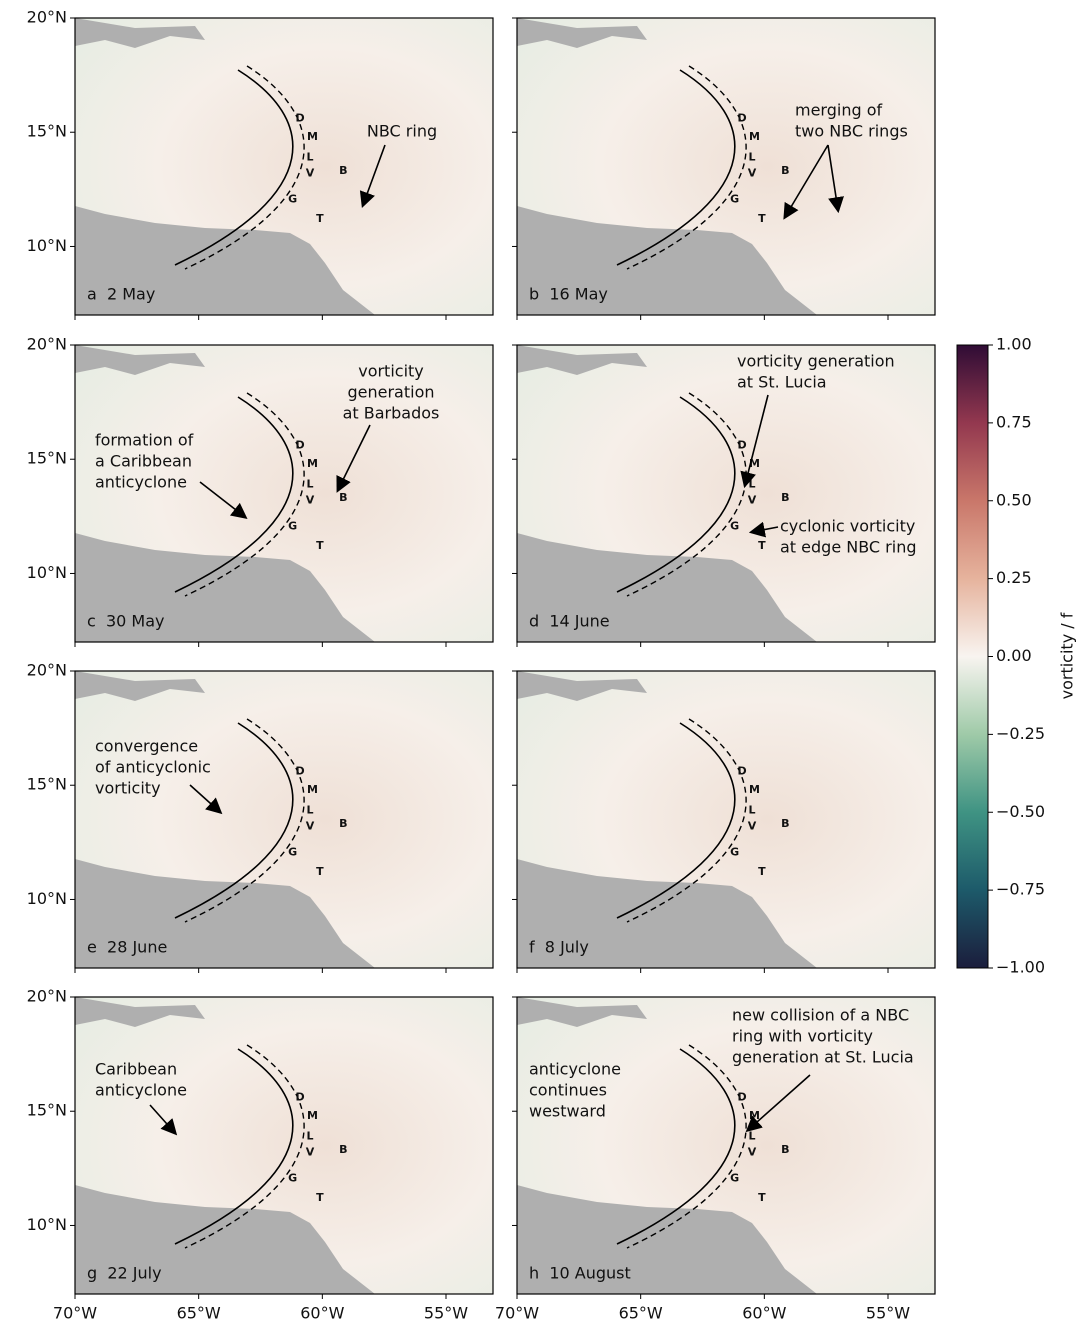  I want to click on panel-label: d 14 June, so click(569, 621).